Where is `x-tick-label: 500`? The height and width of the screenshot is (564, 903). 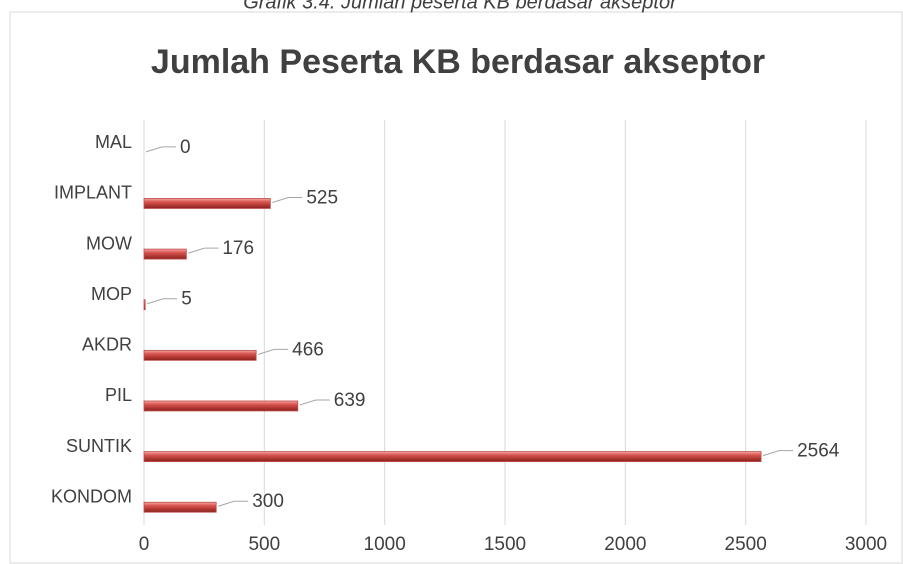 x-tick-label: 500 is located at coordinates (264, 544).